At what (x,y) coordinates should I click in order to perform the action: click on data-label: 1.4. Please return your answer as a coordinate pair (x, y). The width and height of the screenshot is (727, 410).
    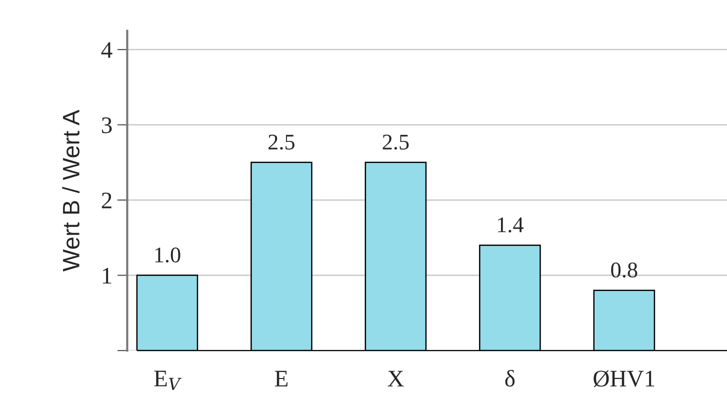
    Looking at the image, I should click on (511, 224).